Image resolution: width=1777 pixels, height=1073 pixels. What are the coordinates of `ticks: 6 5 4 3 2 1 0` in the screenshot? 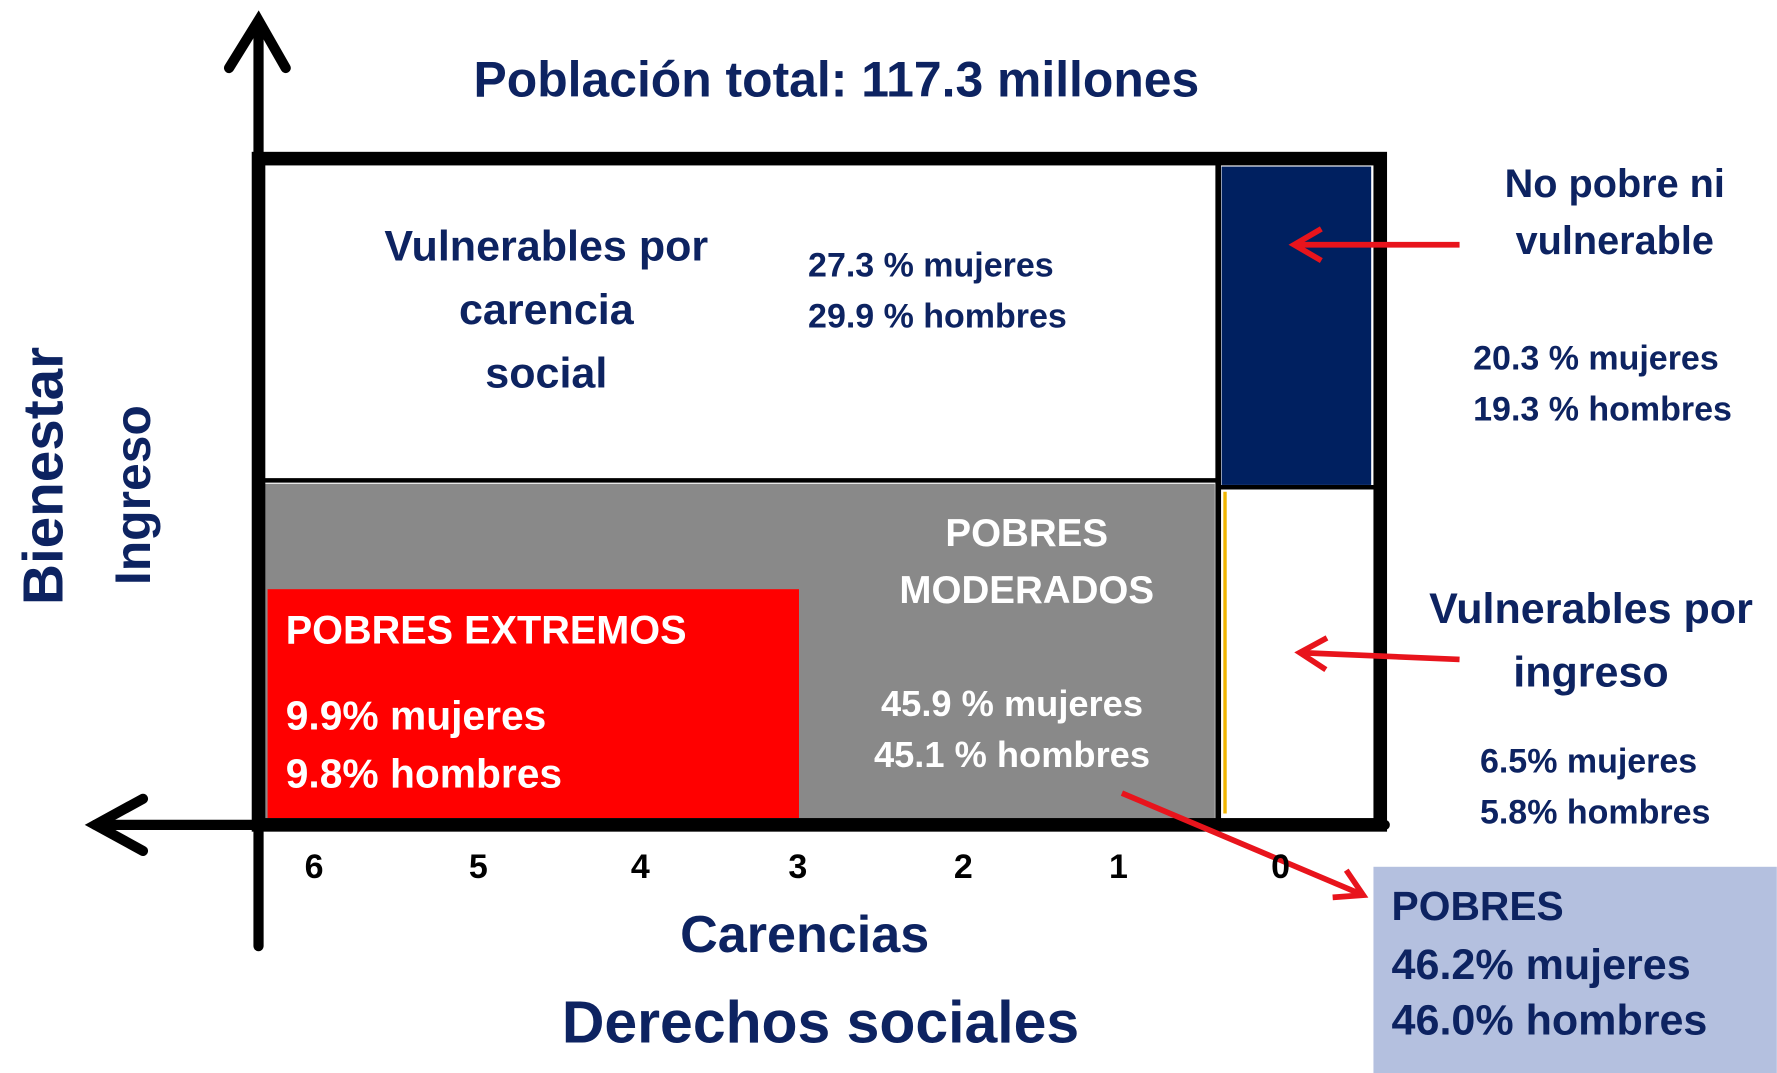 It's located at (797, 867).